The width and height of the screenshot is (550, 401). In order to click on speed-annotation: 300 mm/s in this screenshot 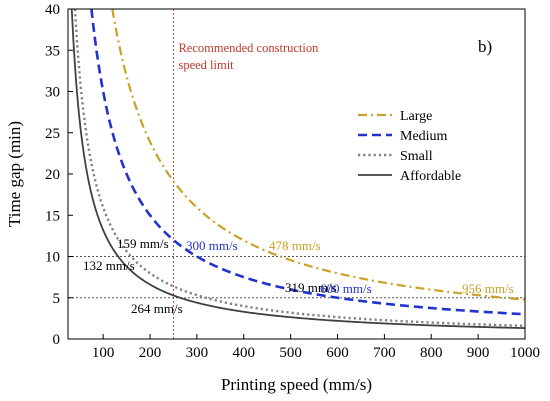, I will do `click(212, 245)`.